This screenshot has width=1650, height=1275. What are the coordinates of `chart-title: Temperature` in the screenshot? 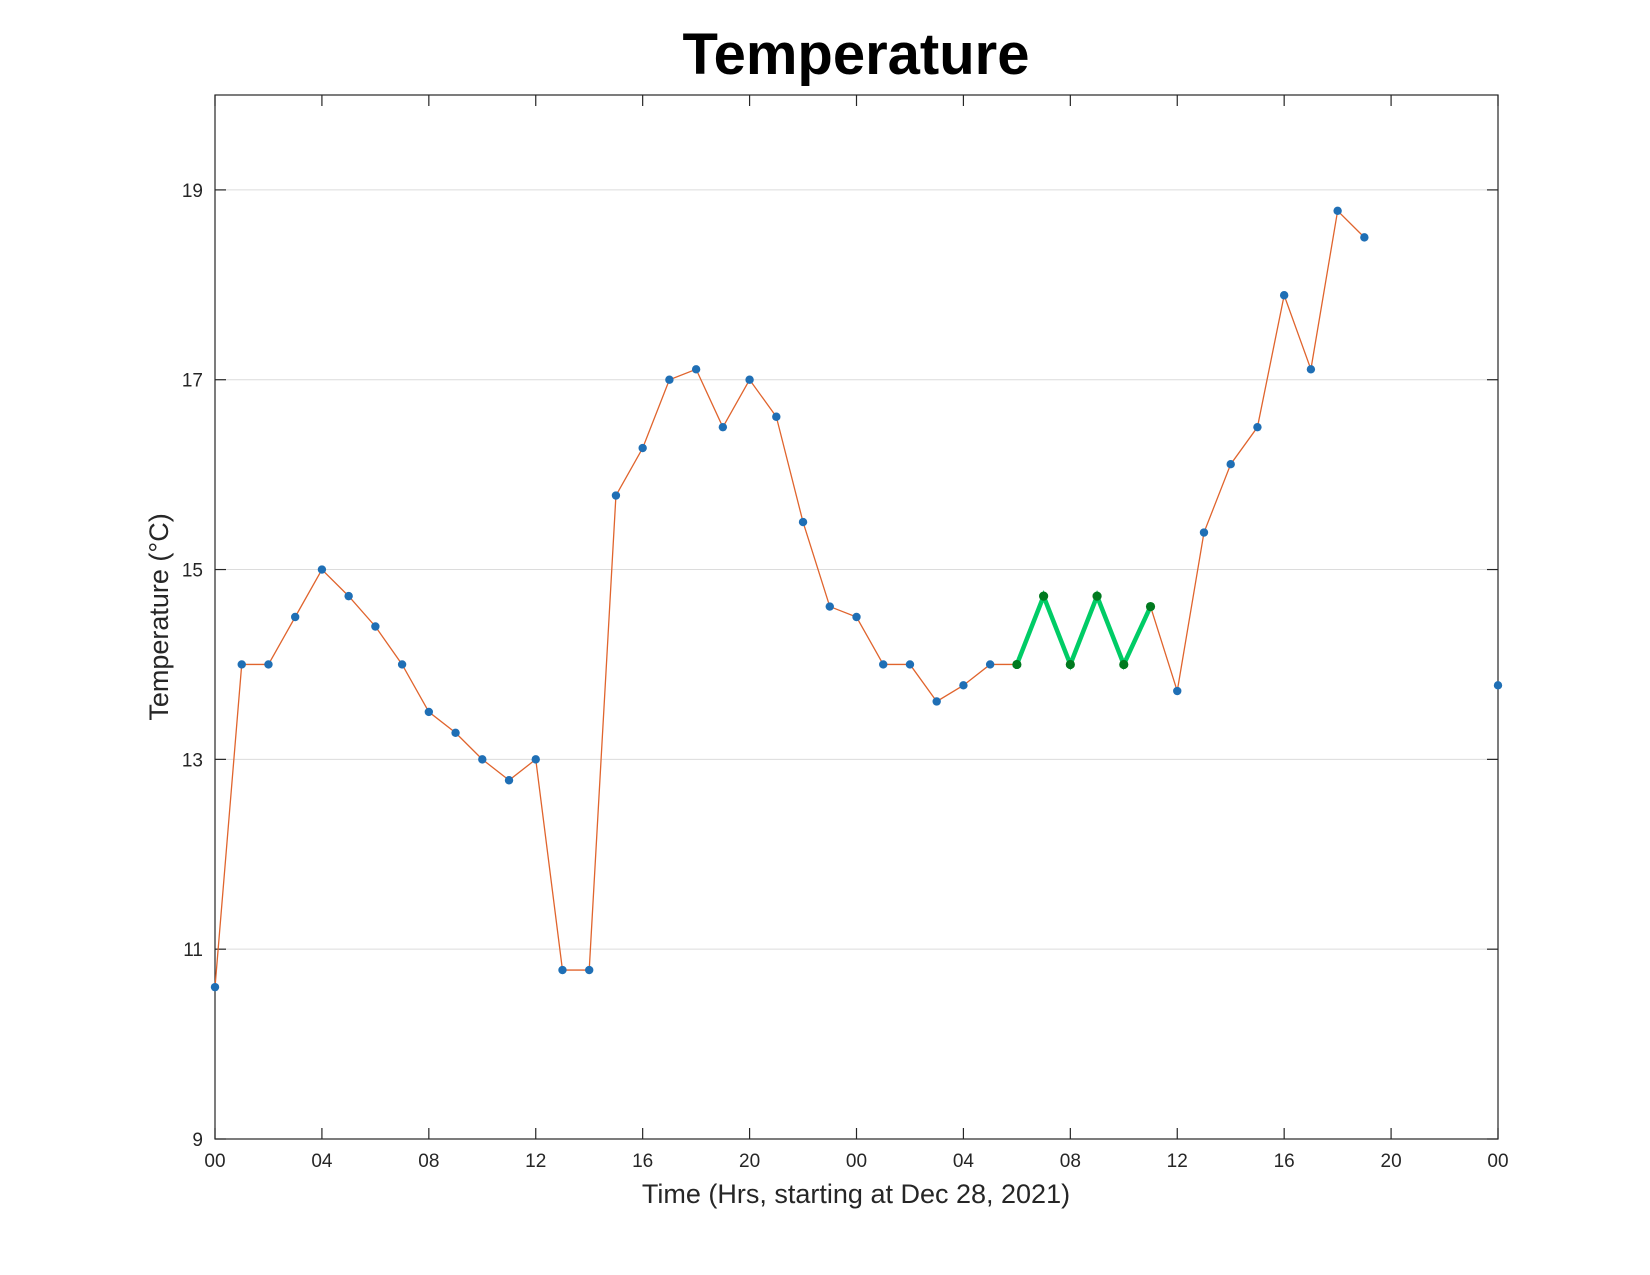 It's located at (855, 54).